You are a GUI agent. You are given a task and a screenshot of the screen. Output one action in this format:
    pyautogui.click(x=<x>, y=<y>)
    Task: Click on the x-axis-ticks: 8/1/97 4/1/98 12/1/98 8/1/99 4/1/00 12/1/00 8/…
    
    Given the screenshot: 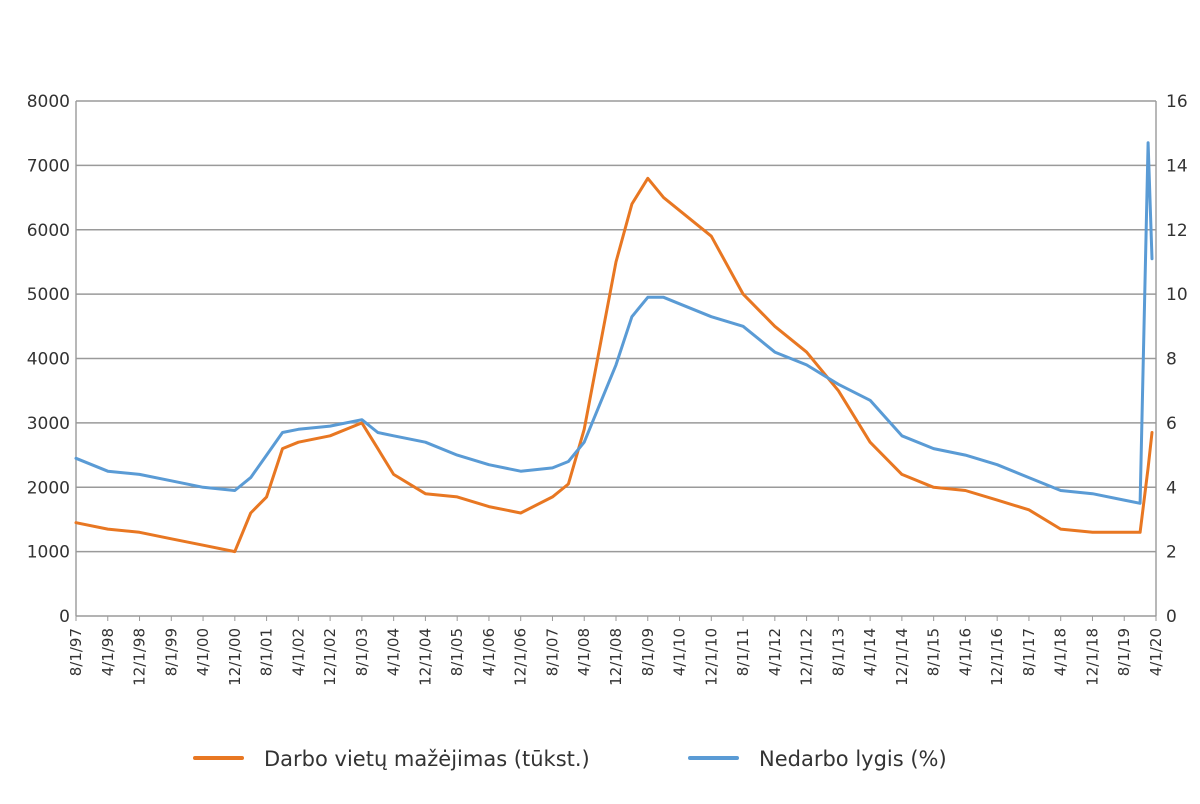 What is the action you would take?
    pyautogui.click(x=616, y=651)
    